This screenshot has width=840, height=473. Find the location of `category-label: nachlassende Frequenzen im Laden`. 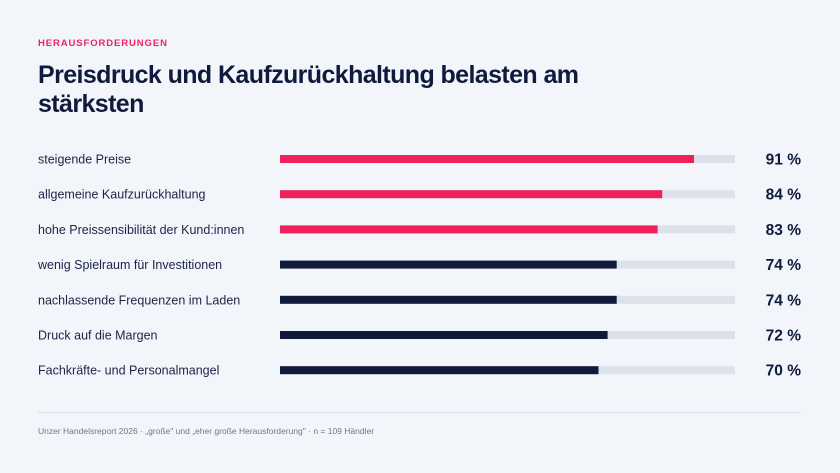

category-label: nachlassende Frequenzen im Laden is located at coordinates (139, 300).